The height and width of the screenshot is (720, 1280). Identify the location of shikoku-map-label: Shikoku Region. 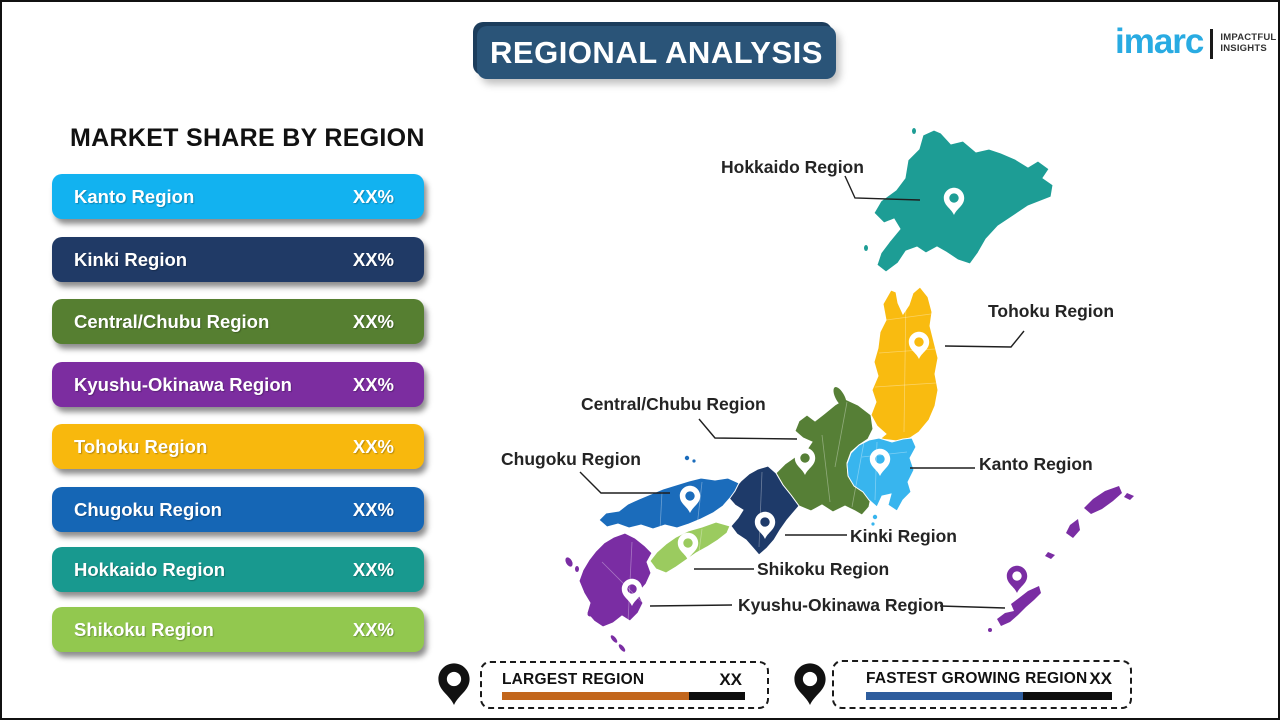
(823, 569).